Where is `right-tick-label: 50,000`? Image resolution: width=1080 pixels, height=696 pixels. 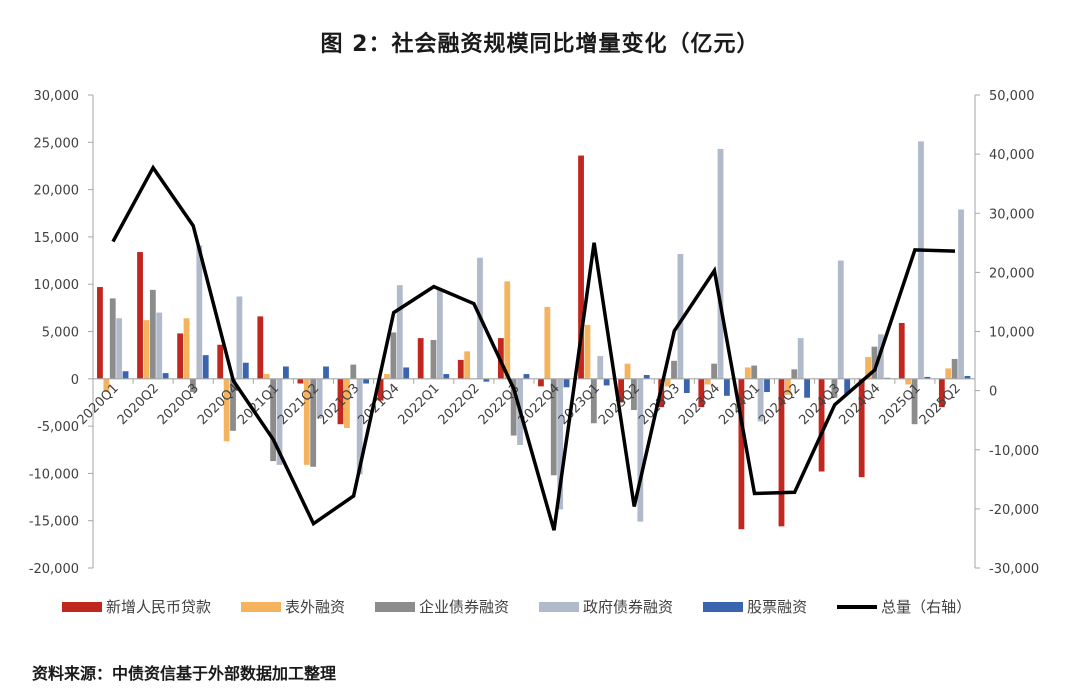
right-tick-label: 50,000 is located at coordinates (1012, 96).